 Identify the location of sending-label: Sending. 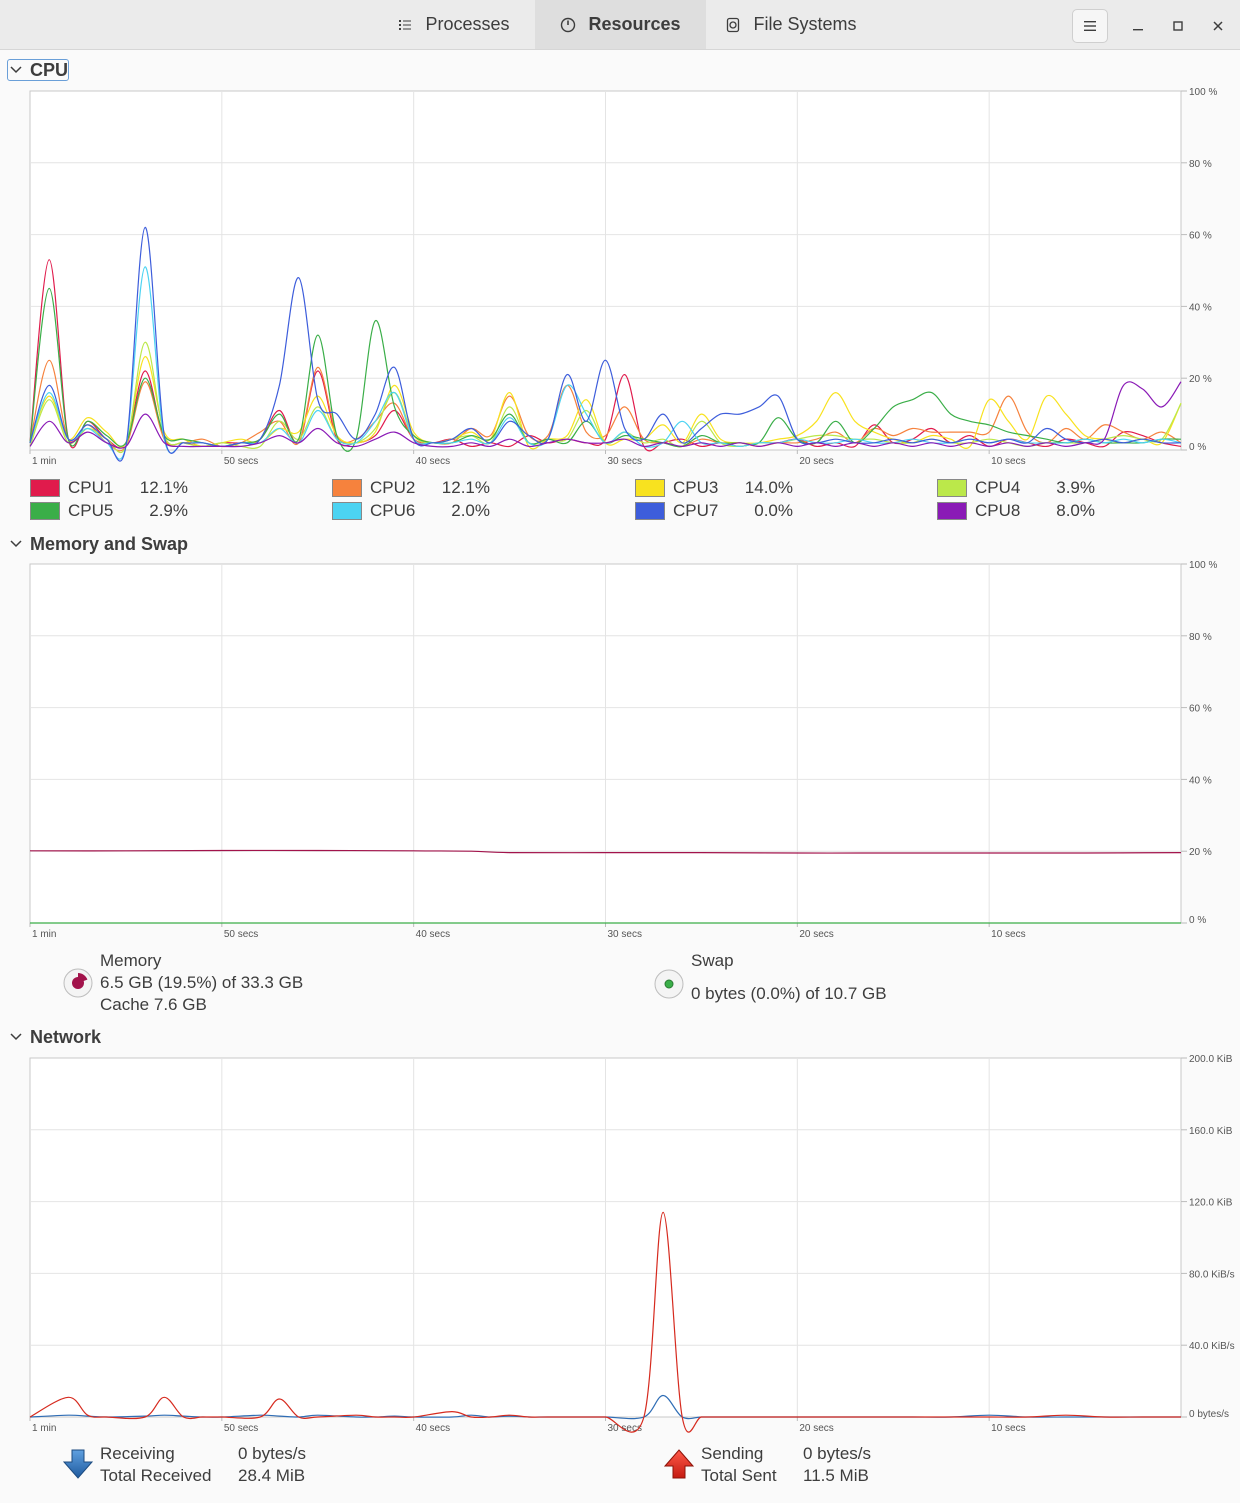
(732, 1453).